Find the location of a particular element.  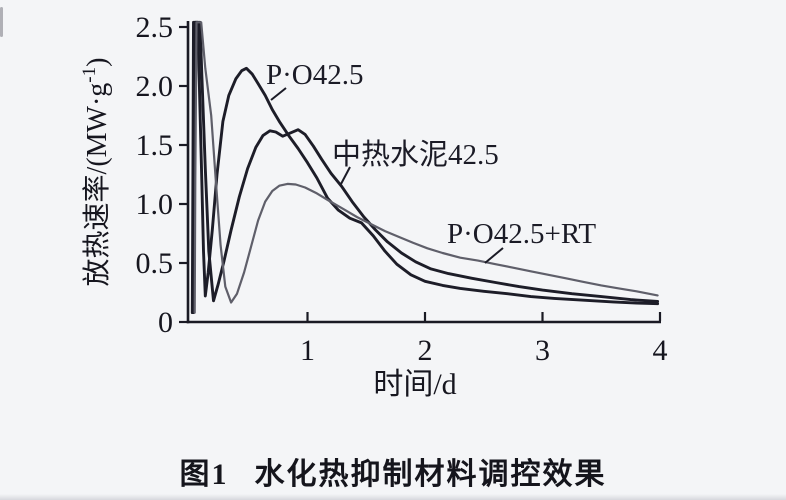

curve-label-po425-rt: P·O42.5+RT is located at coordinates (521, 234).